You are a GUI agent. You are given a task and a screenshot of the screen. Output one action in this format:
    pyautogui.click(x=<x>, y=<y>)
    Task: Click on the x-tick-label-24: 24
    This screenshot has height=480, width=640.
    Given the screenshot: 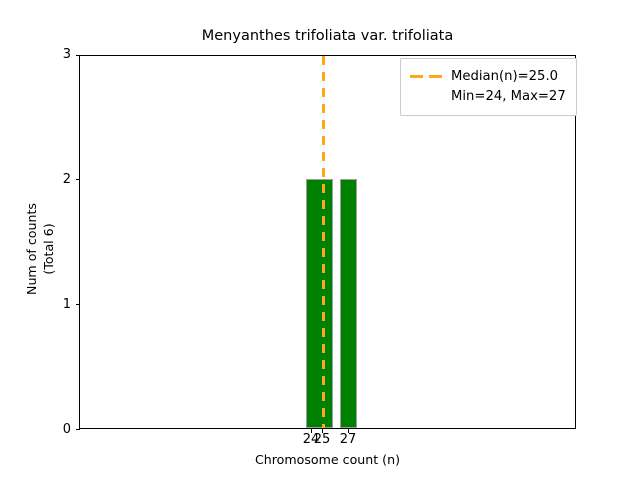 What is the action you would take?
    pyautogui.click(x=311, y=439)
    